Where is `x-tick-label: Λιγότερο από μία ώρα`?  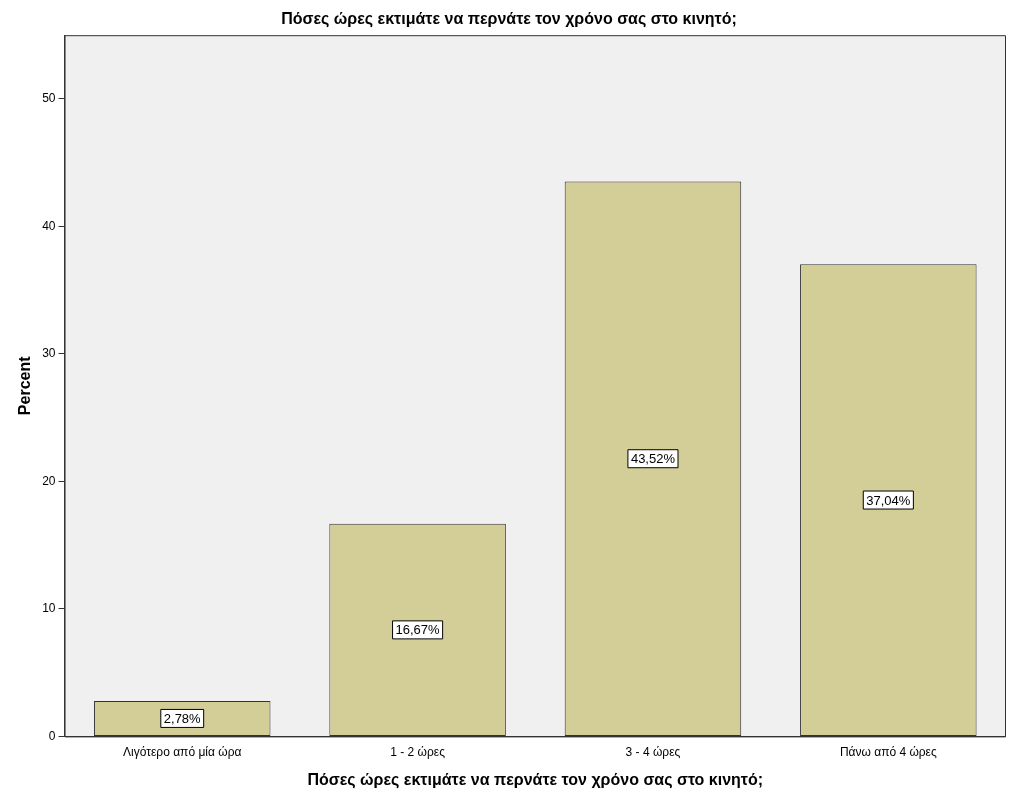 x-tick-label: Λιγότερο από μία ώρα is located at coordinates (182, 751).